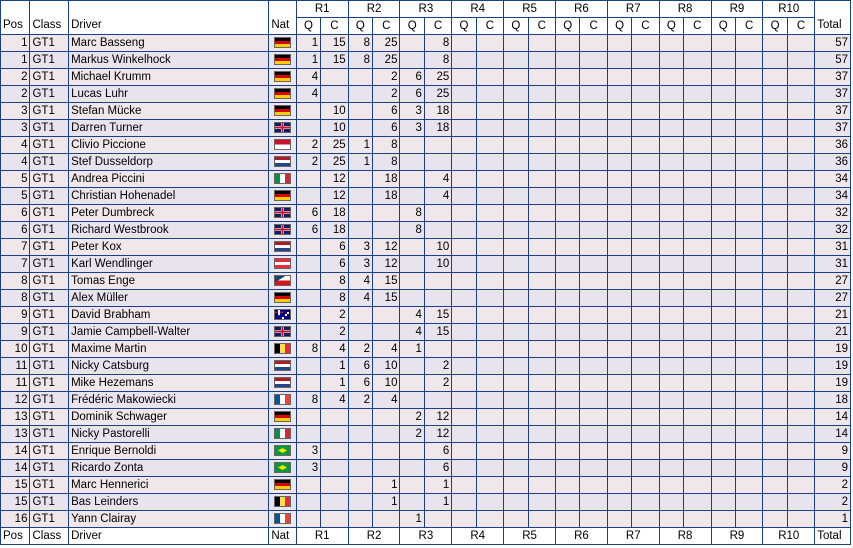  What do you see at coordinates (425, 485) in the screenshot?
I see `table-row: 15 GT1 Marc Hennerici 1 1 2` at bounding box center [425, 485].